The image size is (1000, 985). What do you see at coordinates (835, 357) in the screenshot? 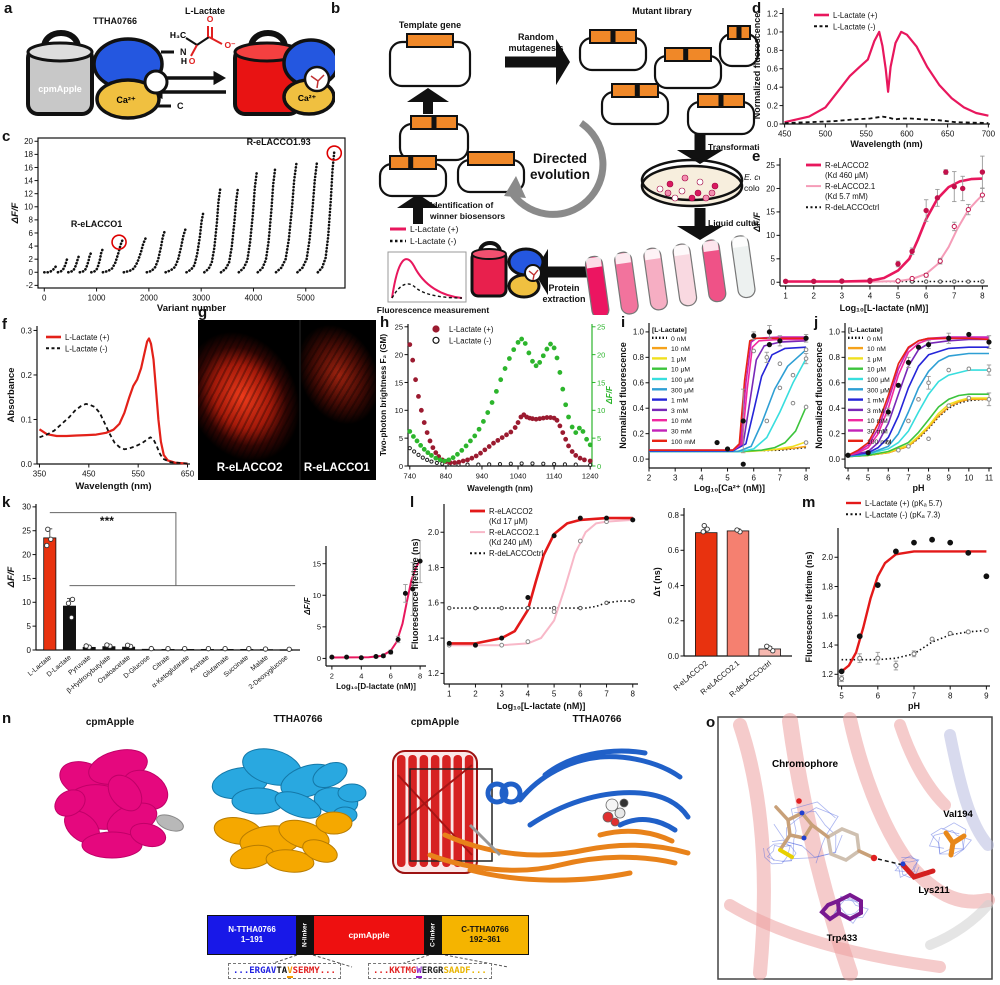
I see `svg-text: 0.8` at bounding box center [835, 357].